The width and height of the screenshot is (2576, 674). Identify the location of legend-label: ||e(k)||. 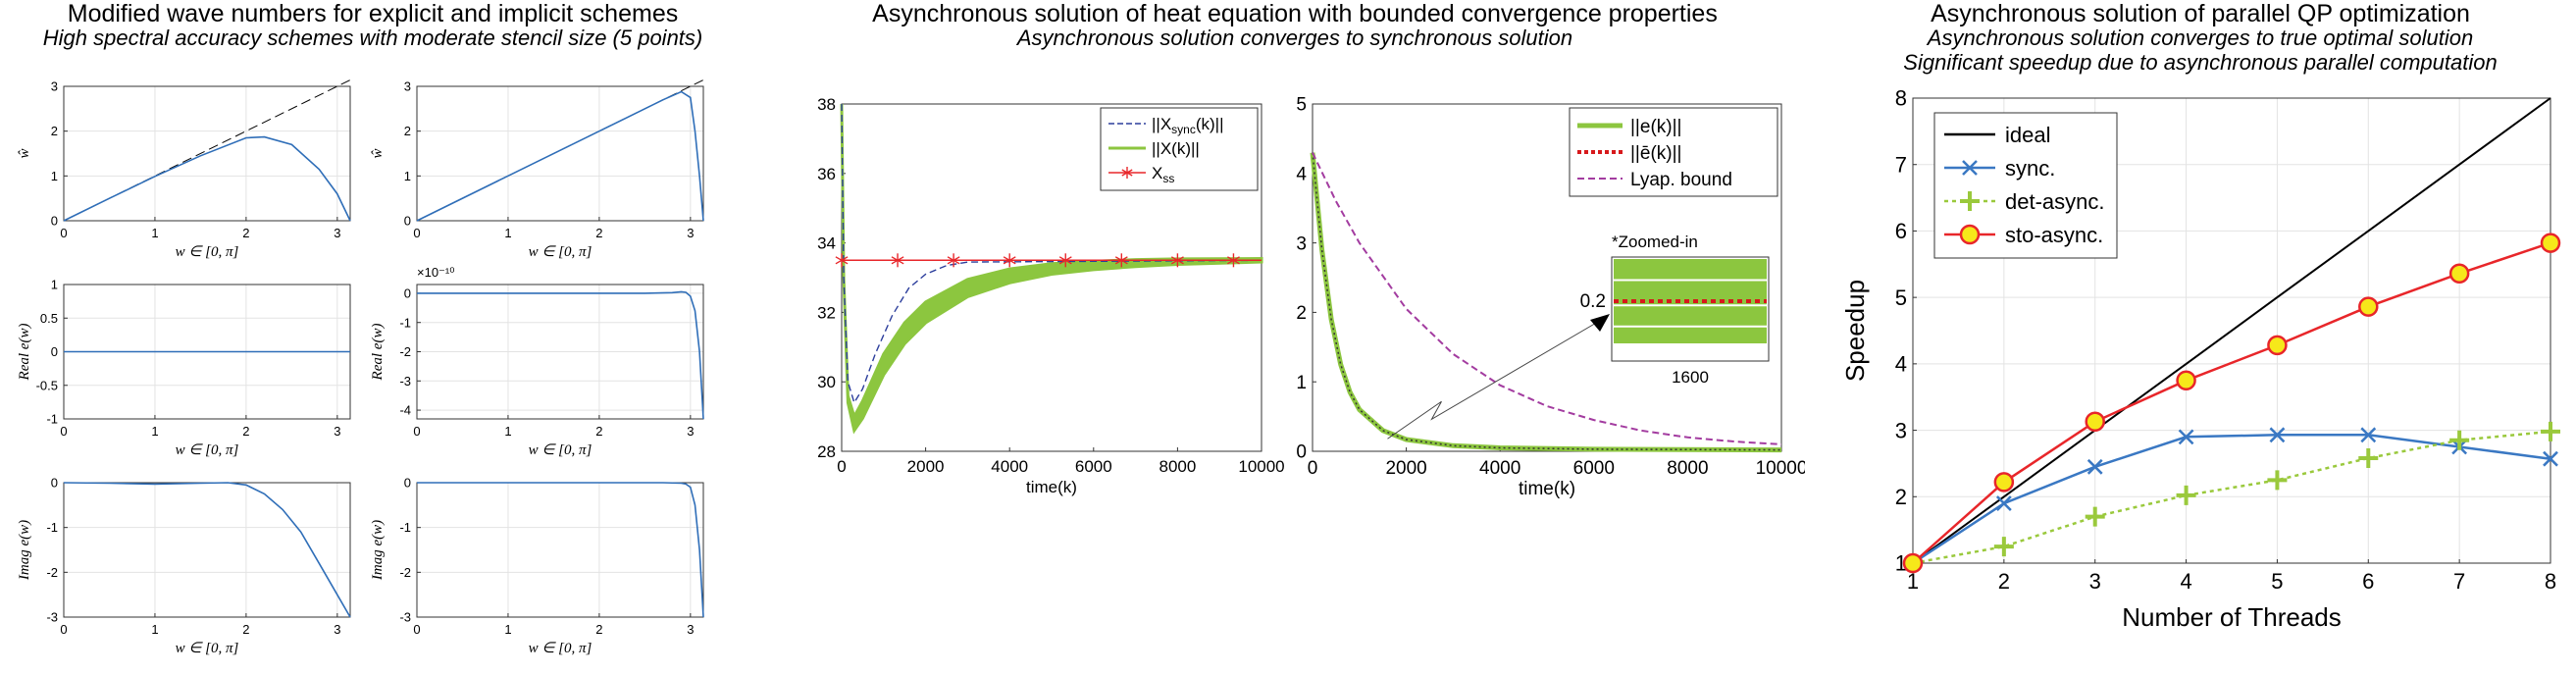
(1655, 127).